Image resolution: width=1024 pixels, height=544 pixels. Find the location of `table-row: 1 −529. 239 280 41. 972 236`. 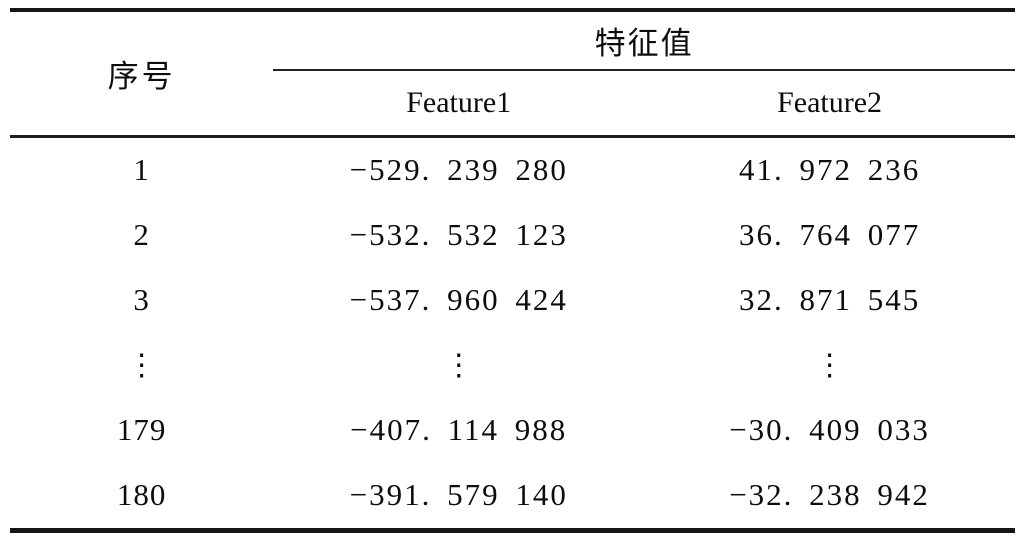

table-row: 1 −529. 239 280 41. 972 236 is located at coordinates (512, 169).